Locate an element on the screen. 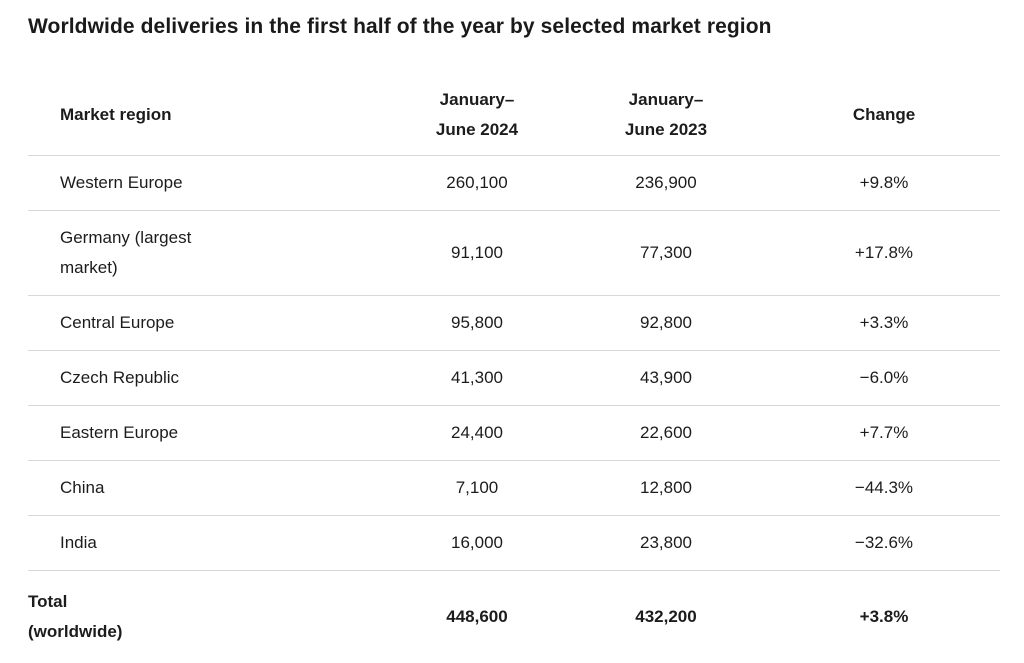  value-2023-cell: 77,300 is located at coordinates (666, 253).